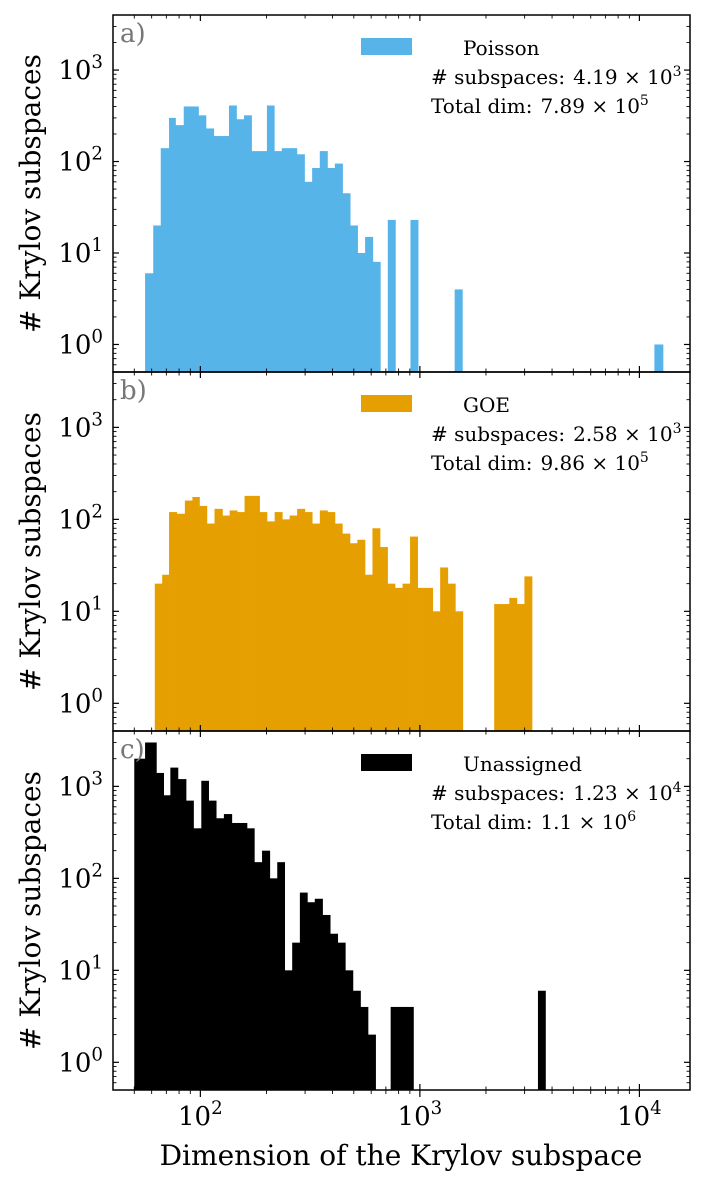 This screenshot has width=706, height=1187. What do you see at coordinates (486, 405) in the screenshot?
I see `legend-entry: GOE` at bounding box center [486, 405].